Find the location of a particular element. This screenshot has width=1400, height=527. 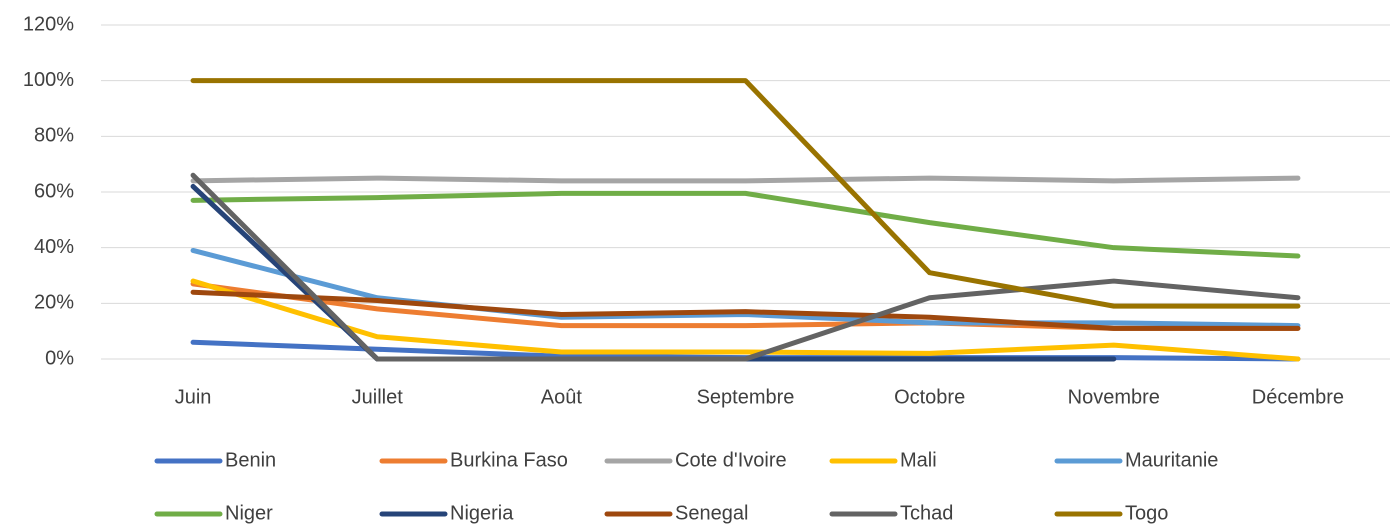

legend-label: Mali is located at coordinates (918, 460).